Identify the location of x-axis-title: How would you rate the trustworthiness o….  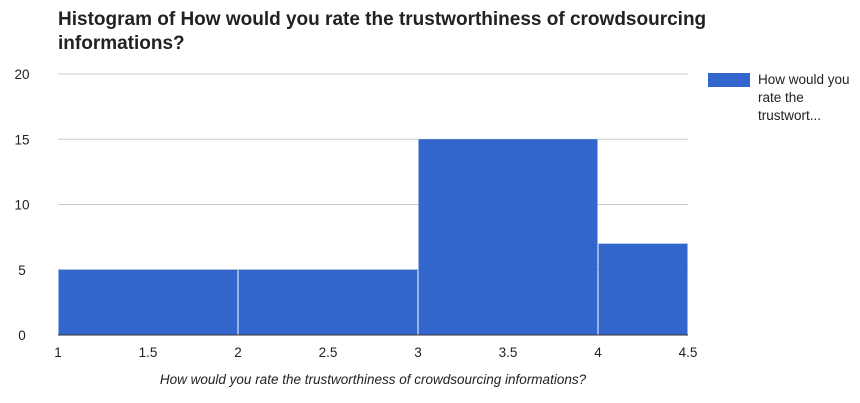
(373, 379).